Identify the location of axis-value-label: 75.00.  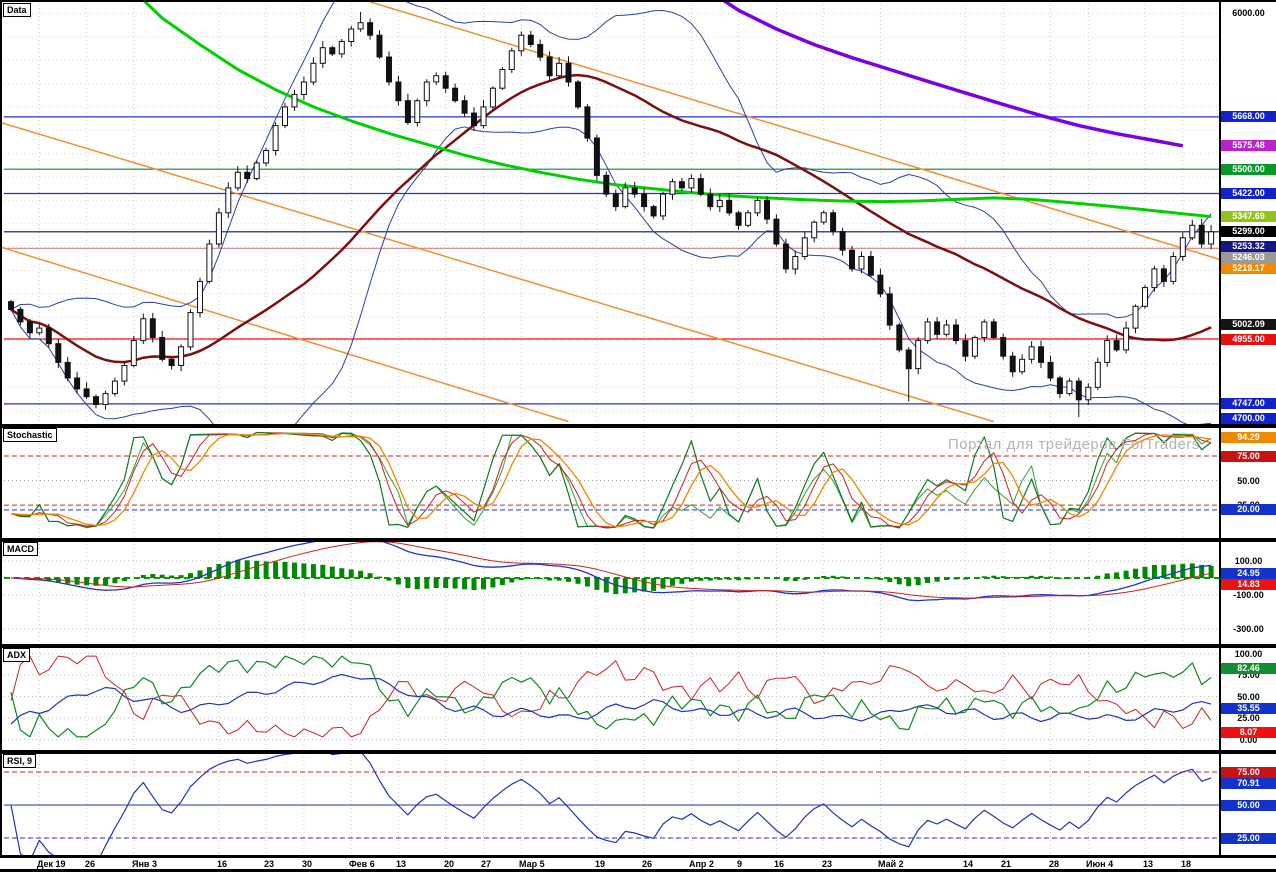
(1248, 675).